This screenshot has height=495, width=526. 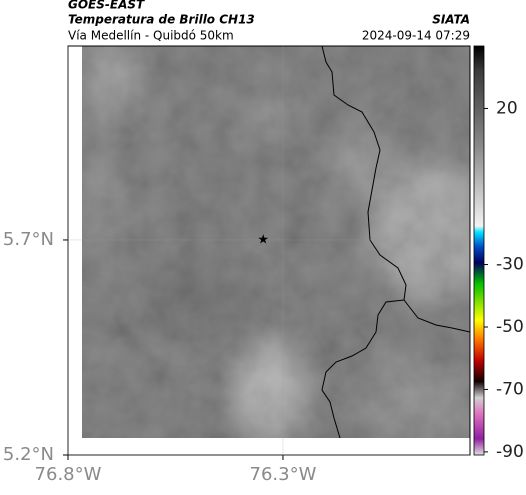 What do you see at coordinates (507, 108) in the screenshot?
I see `colorbar-tick-label: 20` at bounding box center [507, 108].